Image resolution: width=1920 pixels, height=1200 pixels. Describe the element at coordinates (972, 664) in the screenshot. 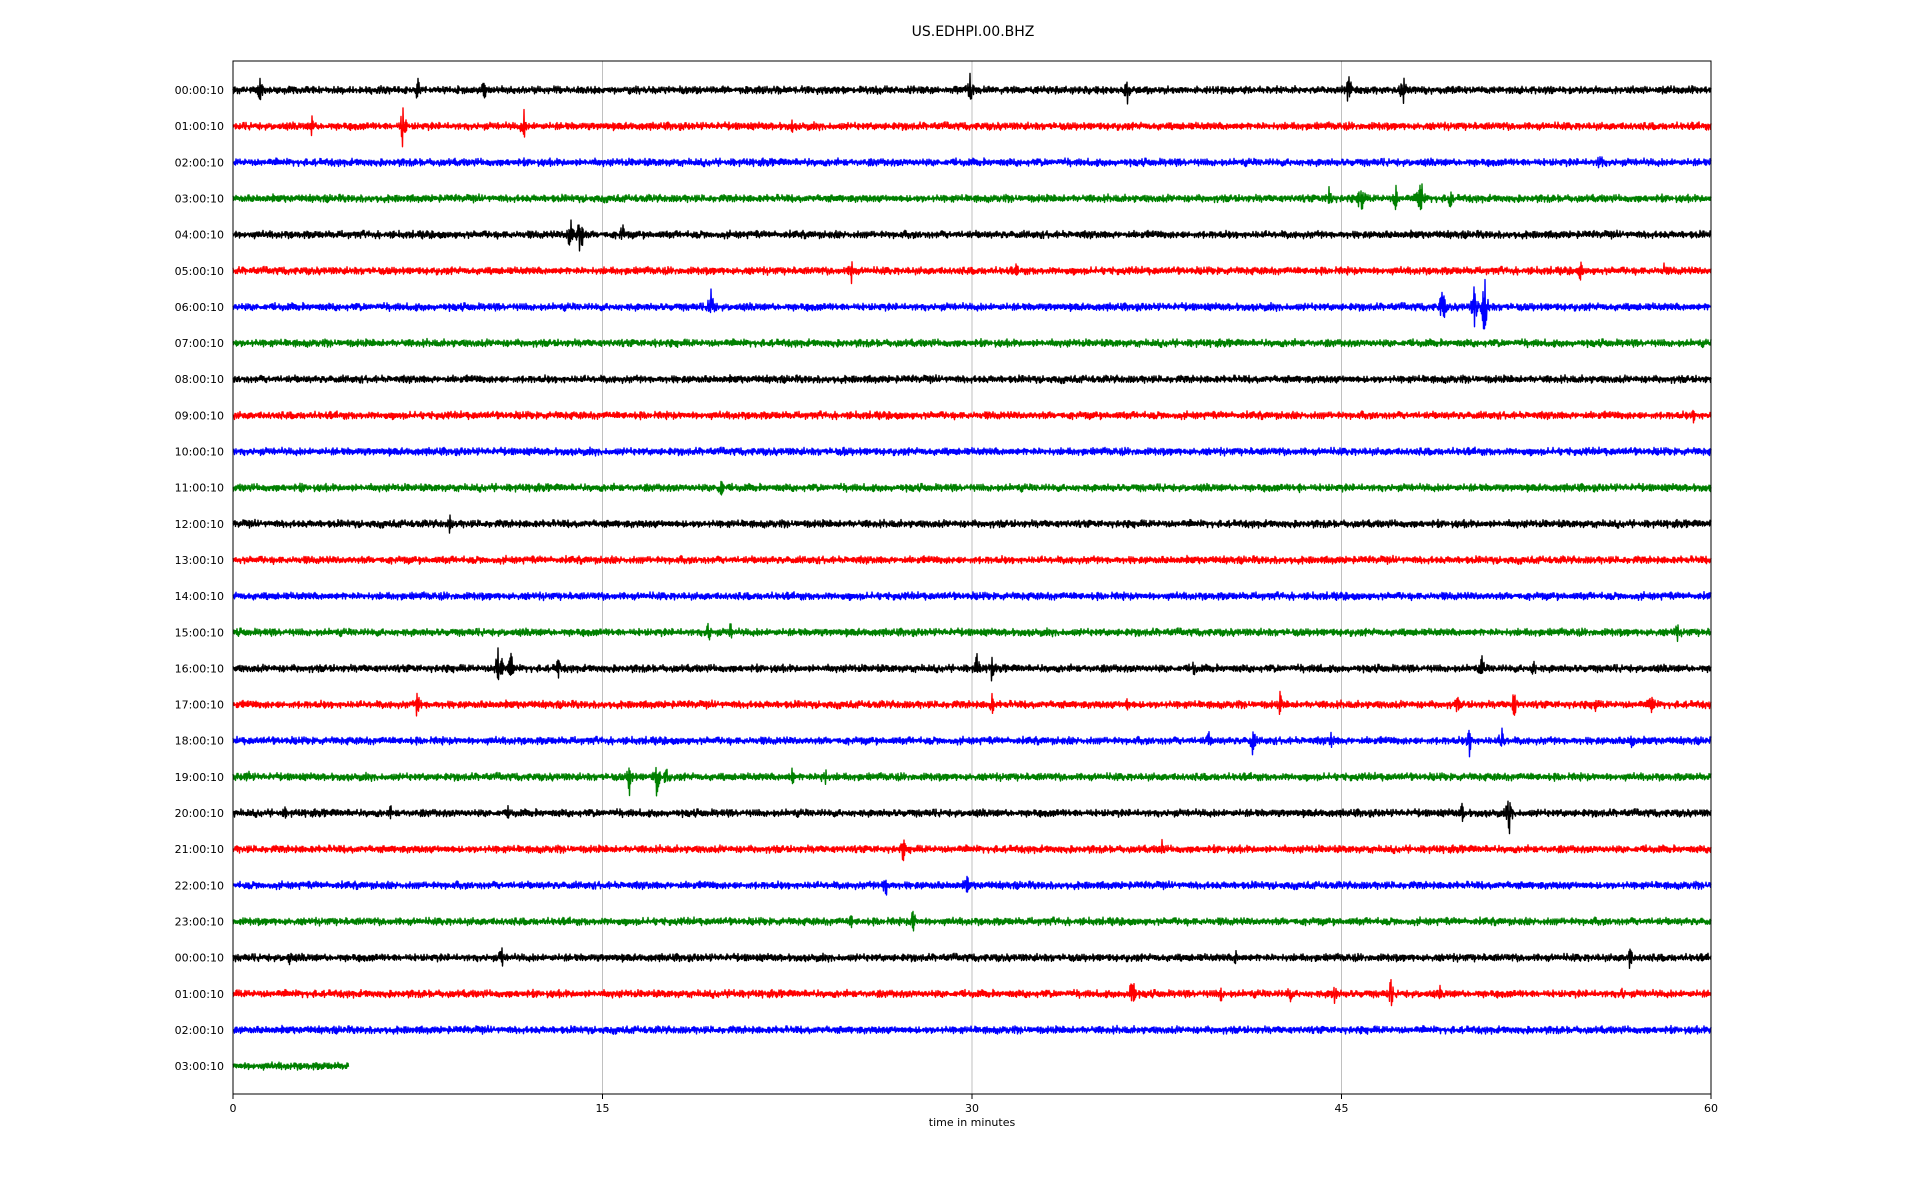

I see `trace-16:00:10` at that location.